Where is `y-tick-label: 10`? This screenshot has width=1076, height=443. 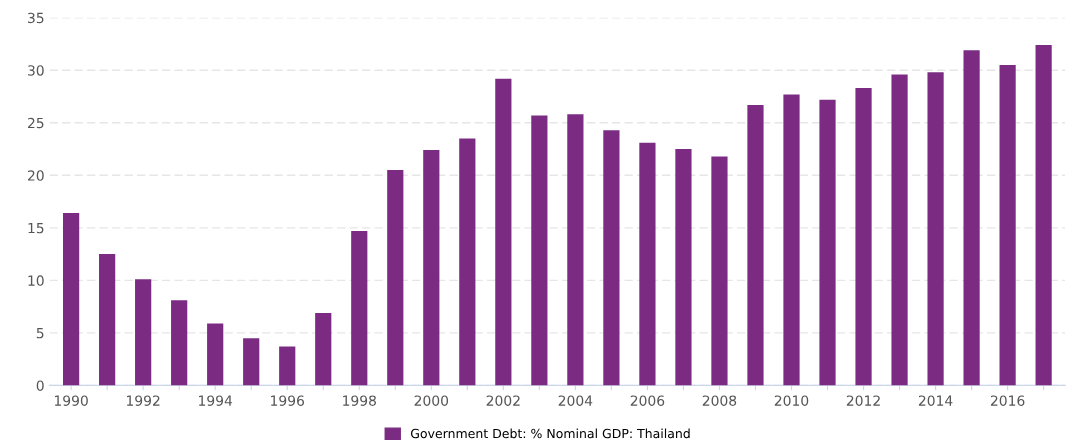
y-tick-label: 10 is located at coordinates (36, 280).